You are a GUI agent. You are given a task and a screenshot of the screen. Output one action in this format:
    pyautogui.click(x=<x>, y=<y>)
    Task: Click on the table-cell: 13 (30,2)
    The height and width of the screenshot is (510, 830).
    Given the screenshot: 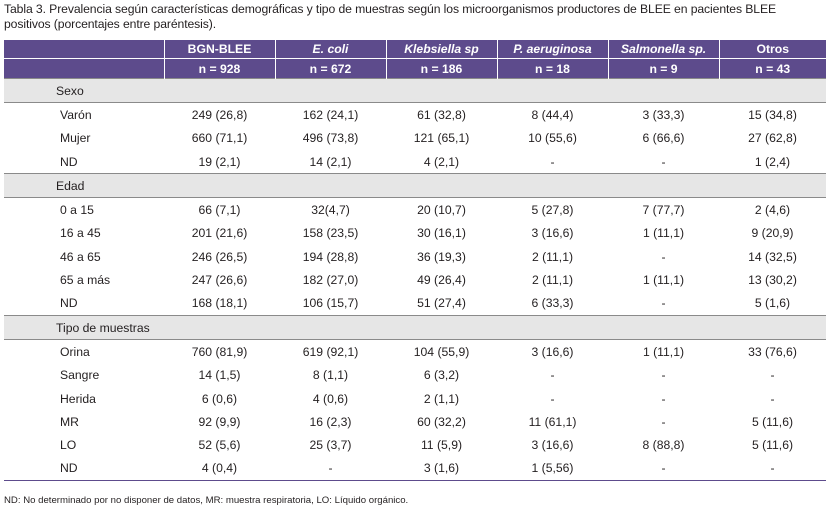 What is the action you would take?
    pyautogui.click(x=772, y=280)
    